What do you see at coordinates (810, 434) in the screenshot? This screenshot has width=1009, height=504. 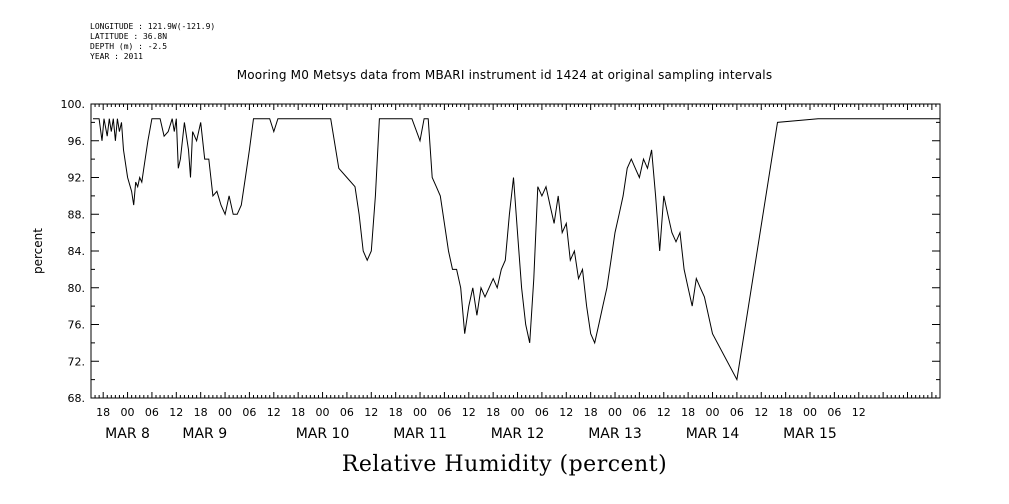 I see `date-label: MAR 15` at bounding box center [810, 434].